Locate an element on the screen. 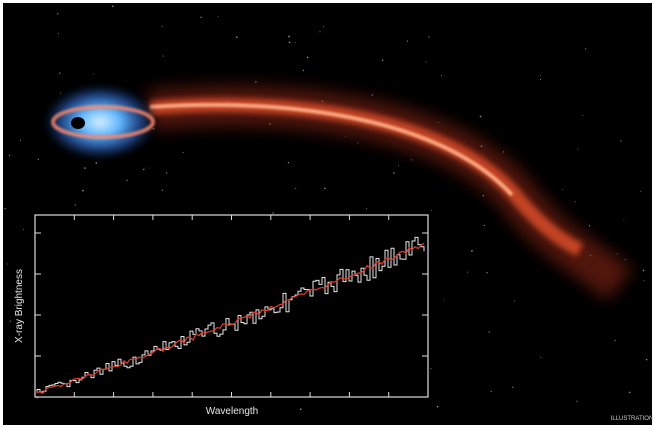  y-axis-label: X-ray Brightness is located at coordinates (19, 306).